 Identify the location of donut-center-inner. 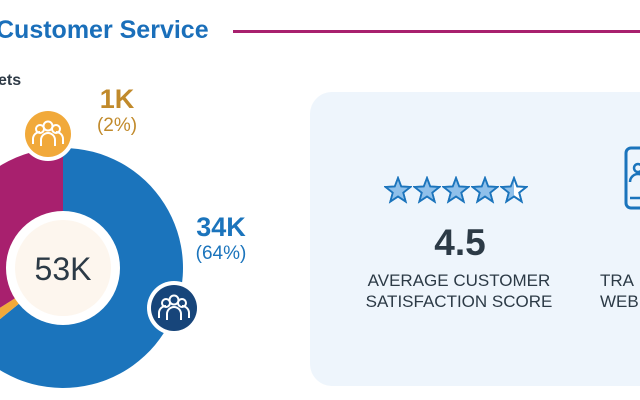
(63, 268).